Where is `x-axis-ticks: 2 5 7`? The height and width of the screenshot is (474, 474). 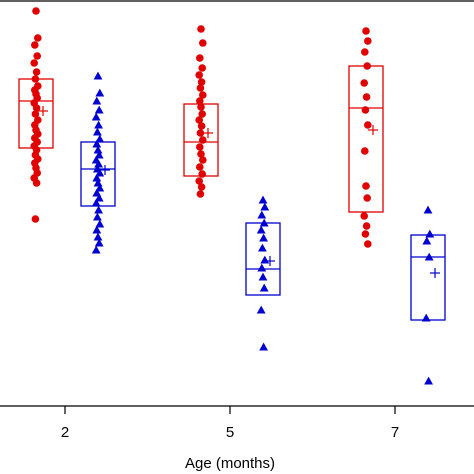 x-axis-ticks: 2 5 7 is located at coordinates (230, 423).